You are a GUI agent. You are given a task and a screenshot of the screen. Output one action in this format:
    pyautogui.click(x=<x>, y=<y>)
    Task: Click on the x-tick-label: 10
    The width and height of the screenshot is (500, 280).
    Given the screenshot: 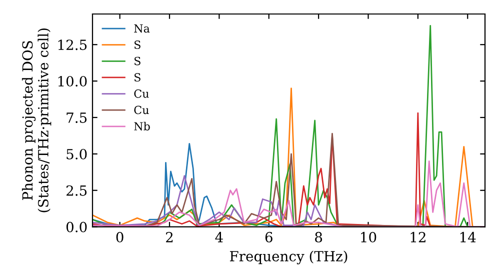 What is the action you would take?
    pyautogui.click(x=368, y=237)
    